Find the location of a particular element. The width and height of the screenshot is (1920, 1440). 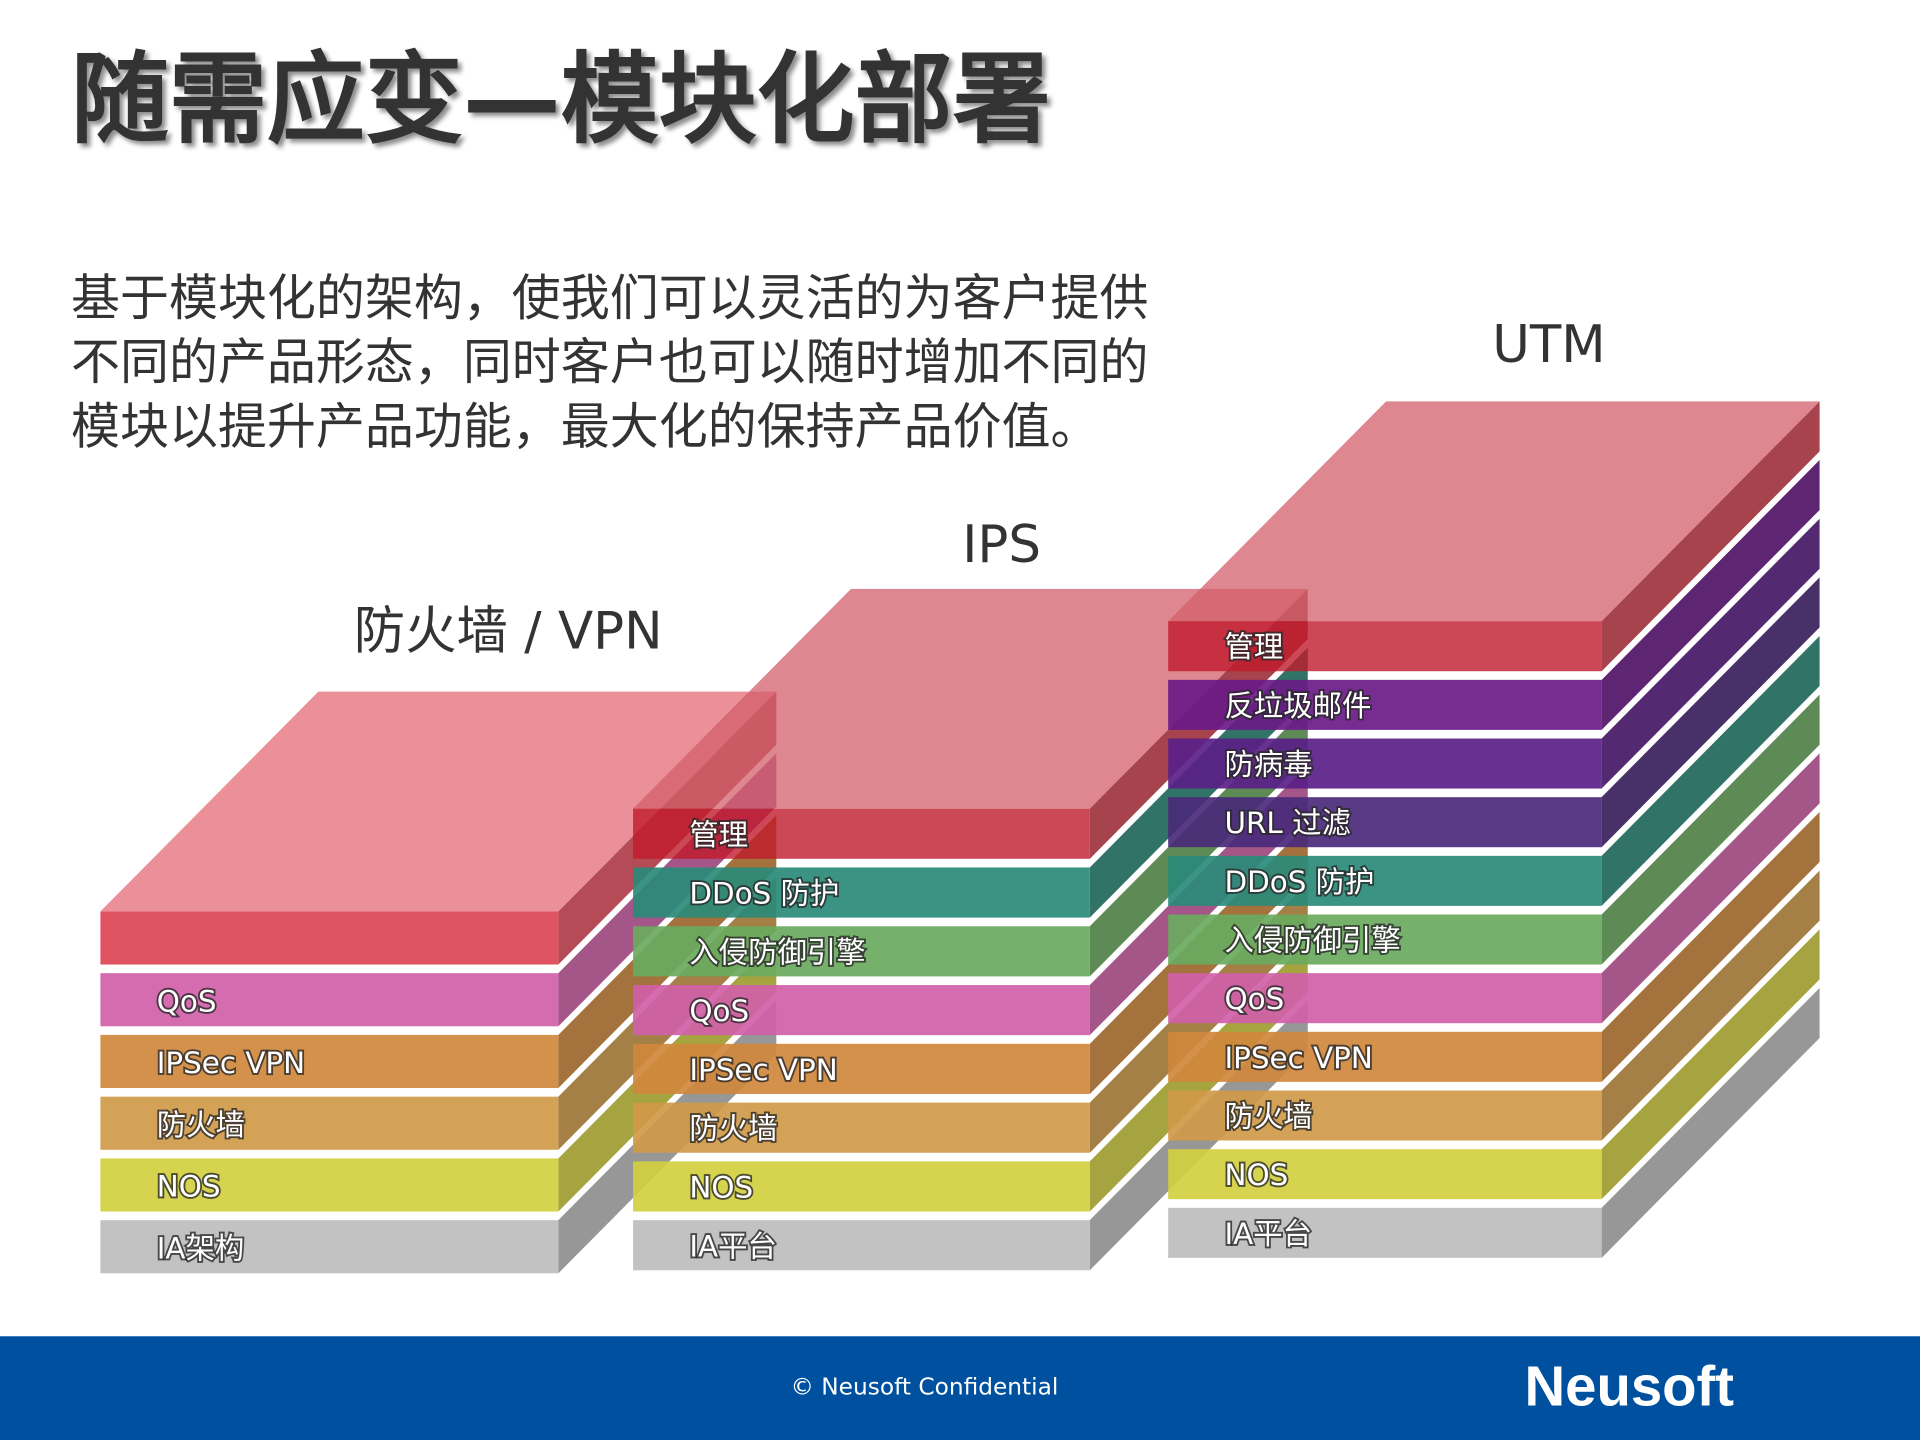

layer-label: 反垃圾邮件 is located at coordinates (1297, 706).